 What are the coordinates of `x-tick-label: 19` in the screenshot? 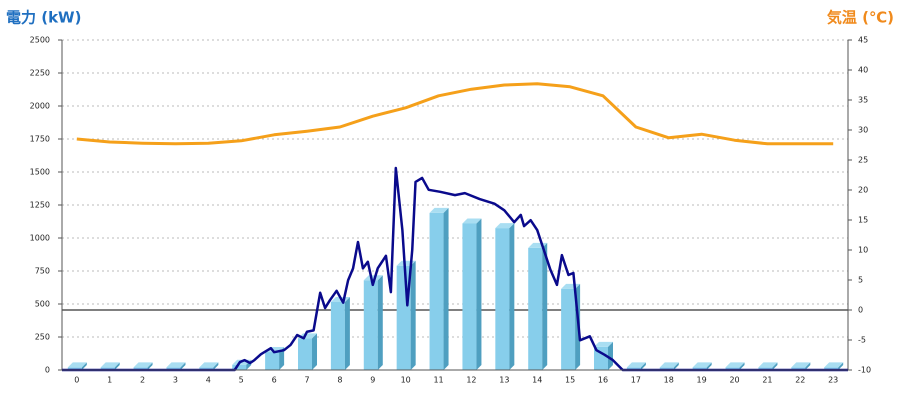 It's located at (702, 380).